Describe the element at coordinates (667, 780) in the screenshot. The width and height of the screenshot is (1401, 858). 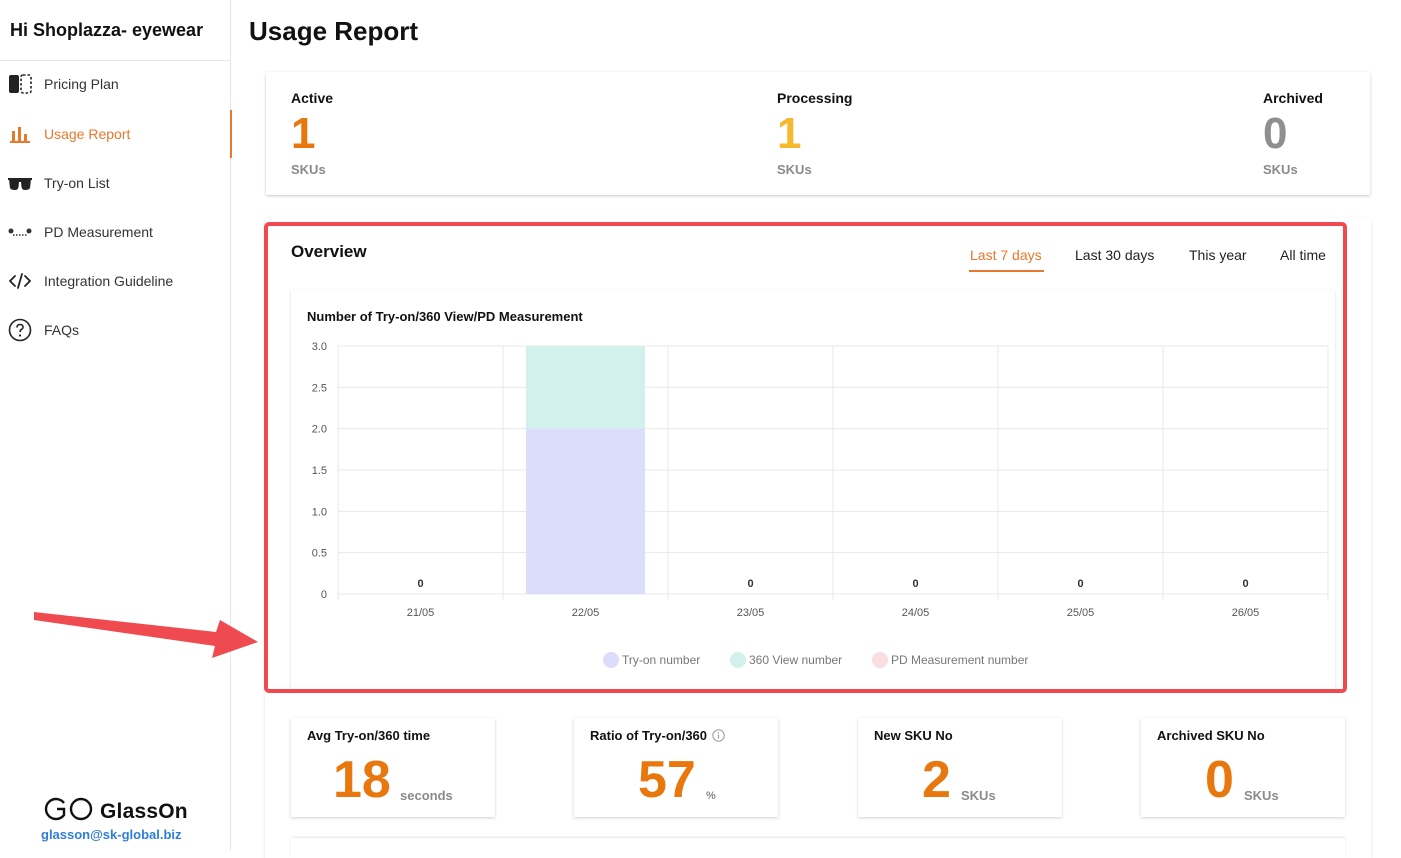
I see `metric-value: 57` at that location.